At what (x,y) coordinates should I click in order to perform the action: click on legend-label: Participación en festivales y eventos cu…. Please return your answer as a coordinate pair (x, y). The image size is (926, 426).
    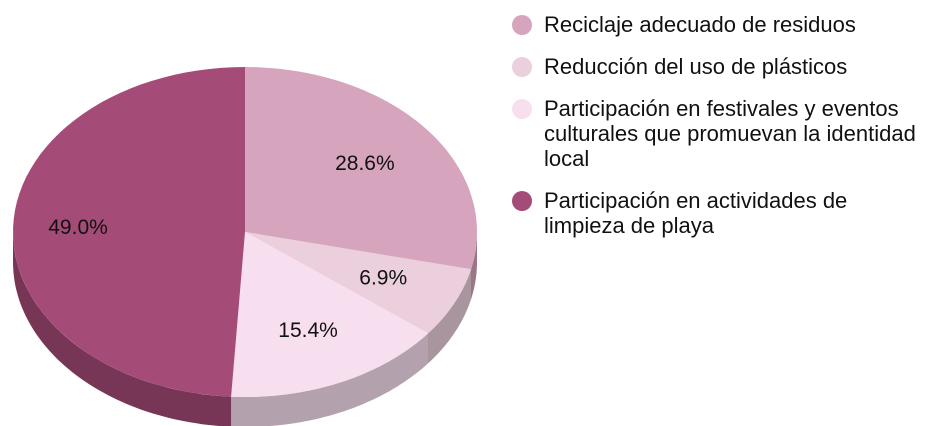
    Looking at the image, I should click on (730, 133).